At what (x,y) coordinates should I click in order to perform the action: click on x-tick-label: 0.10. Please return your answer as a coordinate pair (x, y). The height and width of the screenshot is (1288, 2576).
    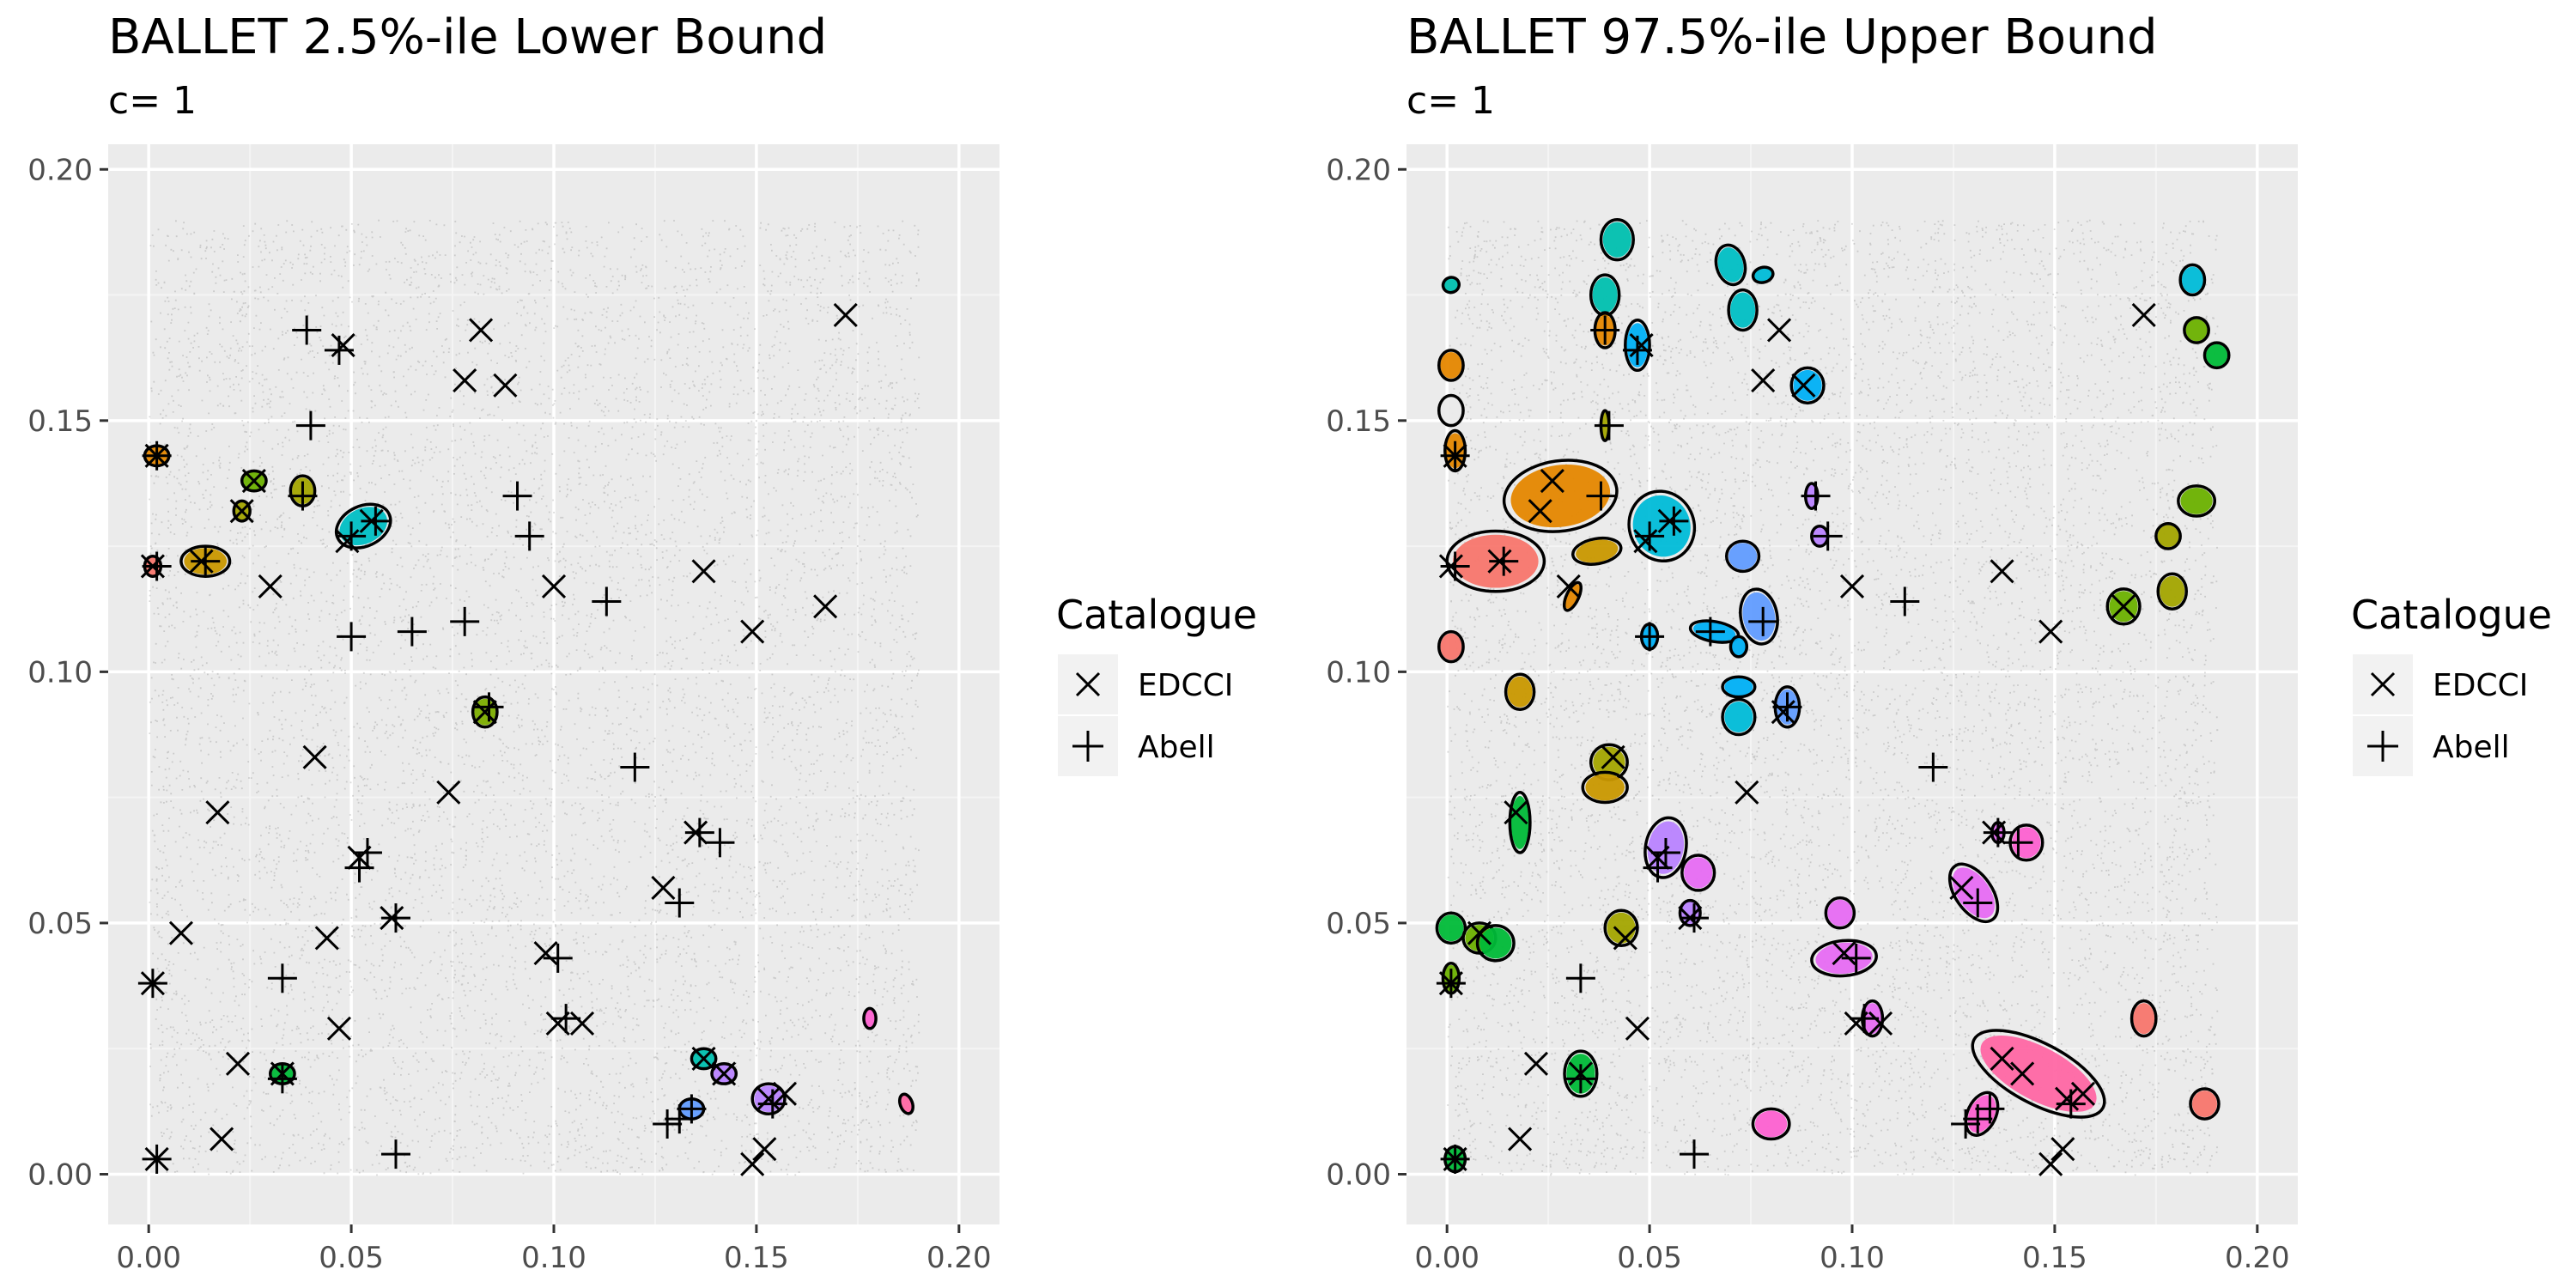
    Looking at the image, I should click on (1852, 1258).